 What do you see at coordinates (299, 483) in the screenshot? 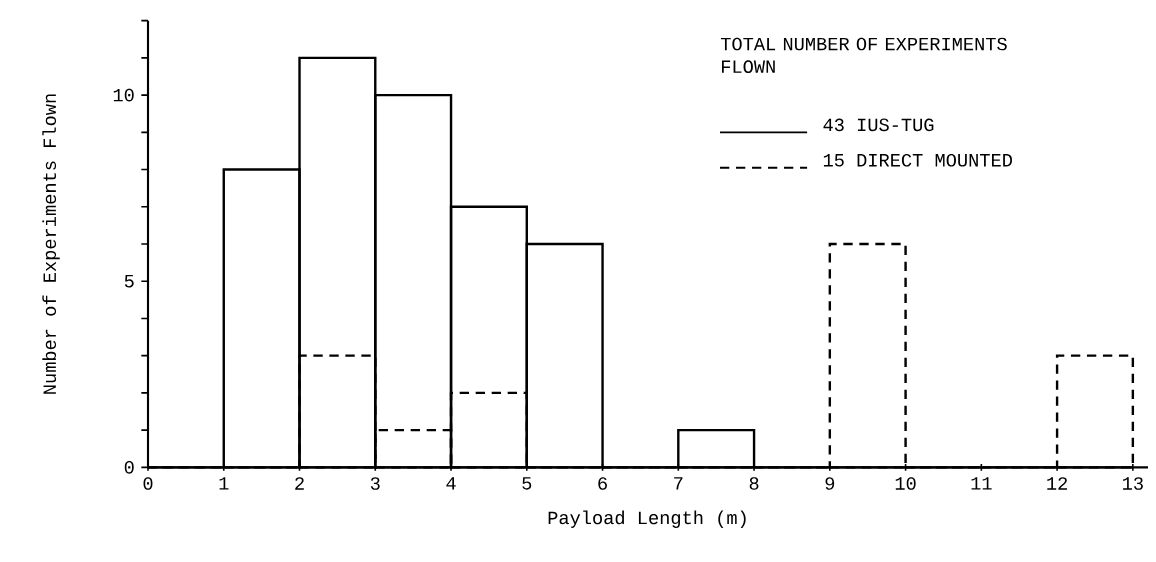
I see `x-tick-label: 2` at bounding box center [299, 483].